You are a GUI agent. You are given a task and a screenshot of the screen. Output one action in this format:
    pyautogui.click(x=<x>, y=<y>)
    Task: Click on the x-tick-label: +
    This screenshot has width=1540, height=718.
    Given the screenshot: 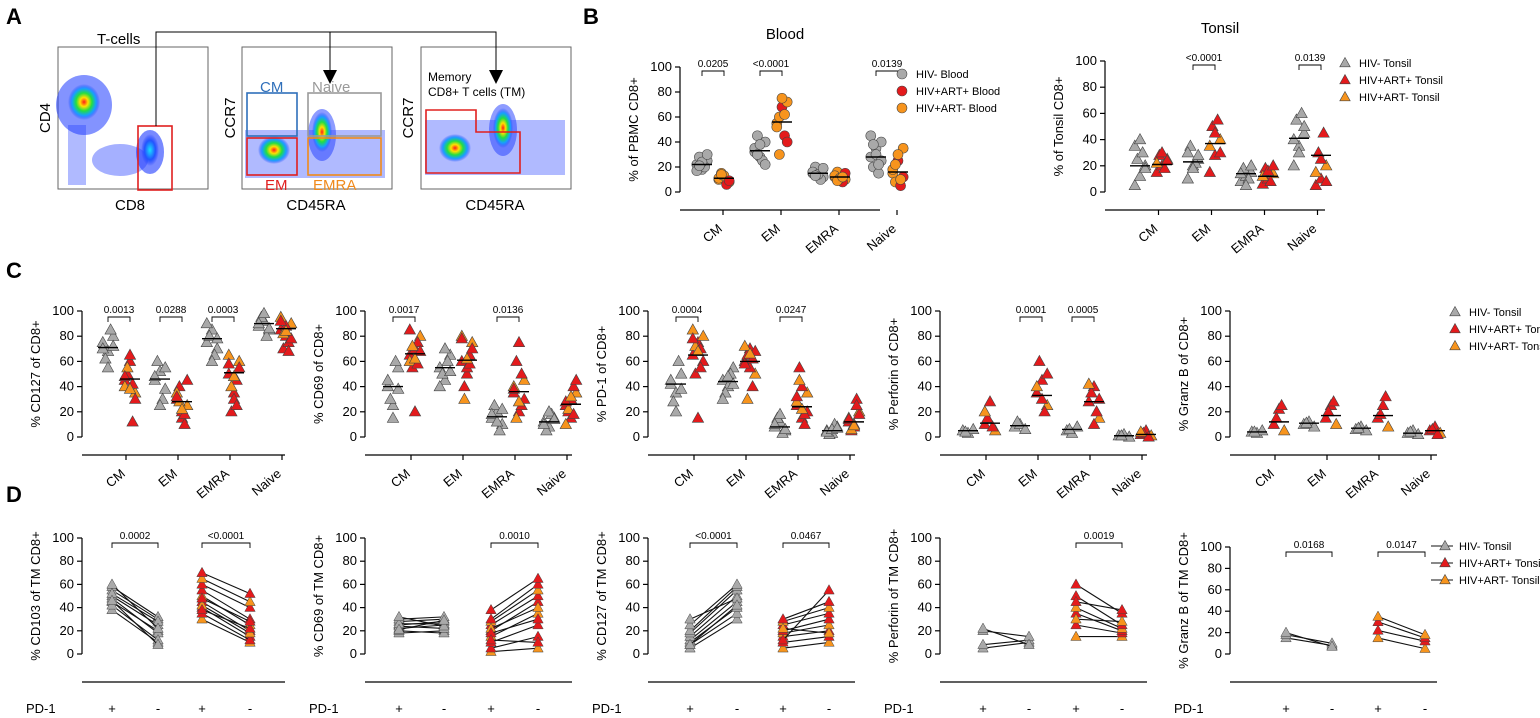 What is the action you would take?
    pyautogui.click(x=1286, y=708)
    